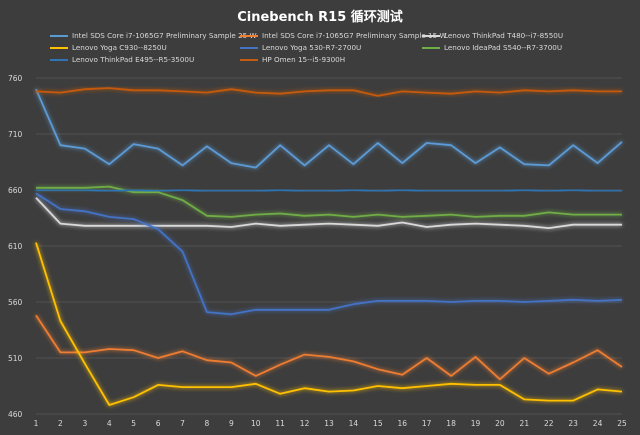 Image resolution: width=640 pixels, height=435 pixels. Describe the element at coordinates (354, 423) in the screenshot. I see `x-tick-label: 14` at that location.